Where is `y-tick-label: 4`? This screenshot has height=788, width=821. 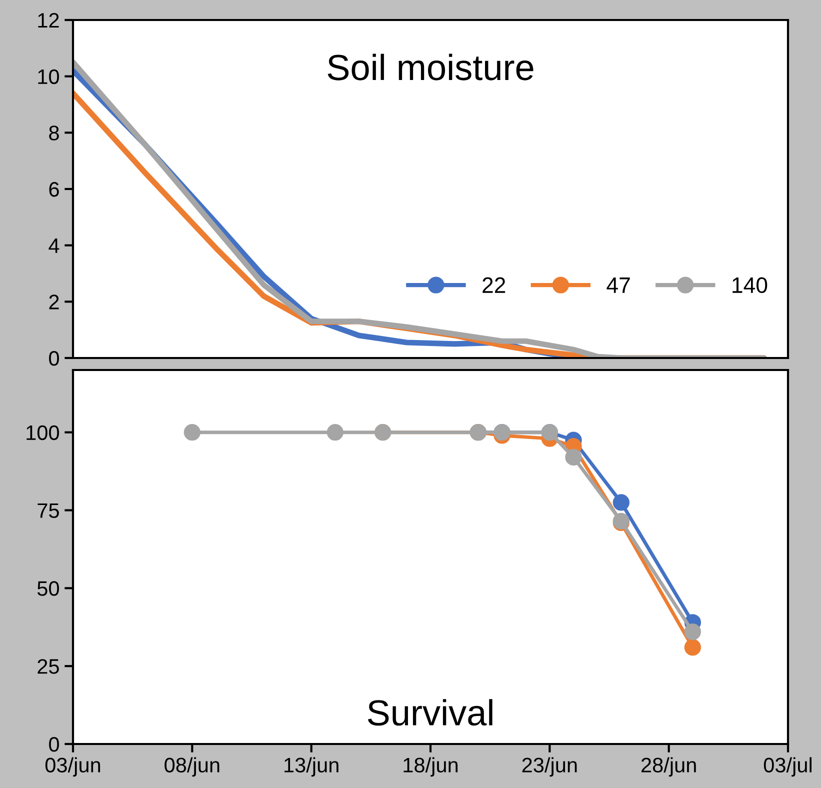
y-tick-label: 4 is located at coordinates (54, 245).